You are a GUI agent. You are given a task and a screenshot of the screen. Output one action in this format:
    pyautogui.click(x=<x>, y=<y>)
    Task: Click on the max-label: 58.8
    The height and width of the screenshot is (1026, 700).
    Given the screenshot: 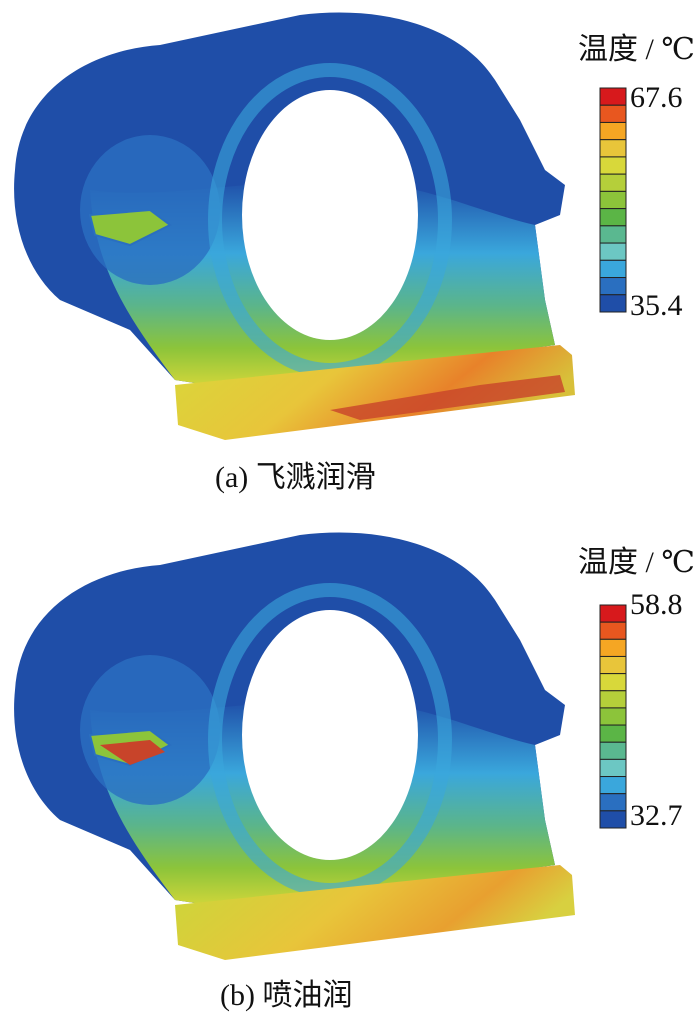 What is the action you would take?
    pyautogui.click(x=656, y=604)
    